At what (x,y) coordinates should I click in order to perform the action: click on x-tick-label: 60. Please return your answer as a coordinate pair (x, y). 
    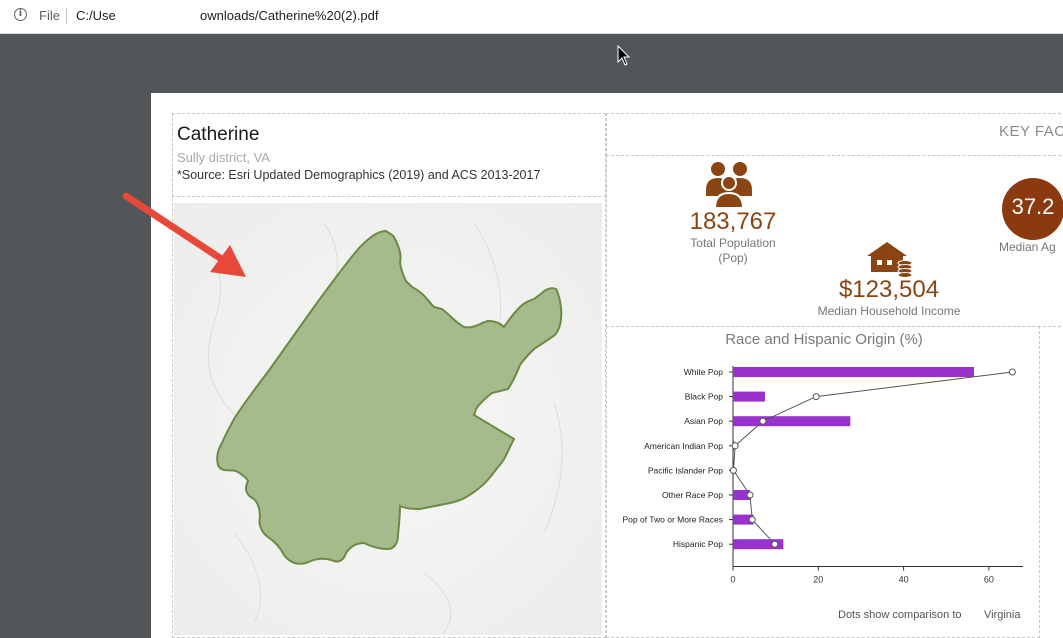
    Looking at the image, I should click on (989, 580).